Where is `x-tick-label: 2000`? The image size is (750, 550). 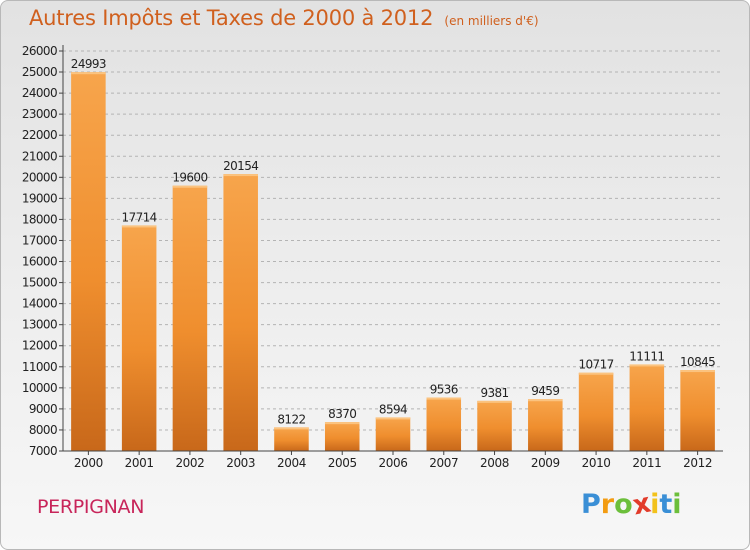
x-tick-label: 2000 is located at coordinates (88, 463).